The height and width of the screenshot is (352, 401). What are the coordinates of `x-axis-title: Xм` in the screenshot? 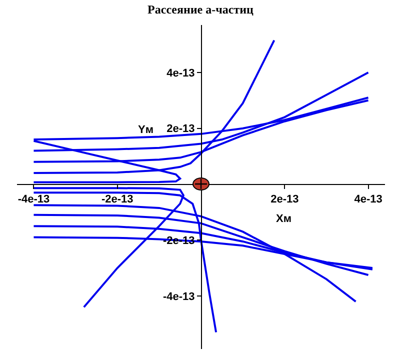 It's located at (284, 219).